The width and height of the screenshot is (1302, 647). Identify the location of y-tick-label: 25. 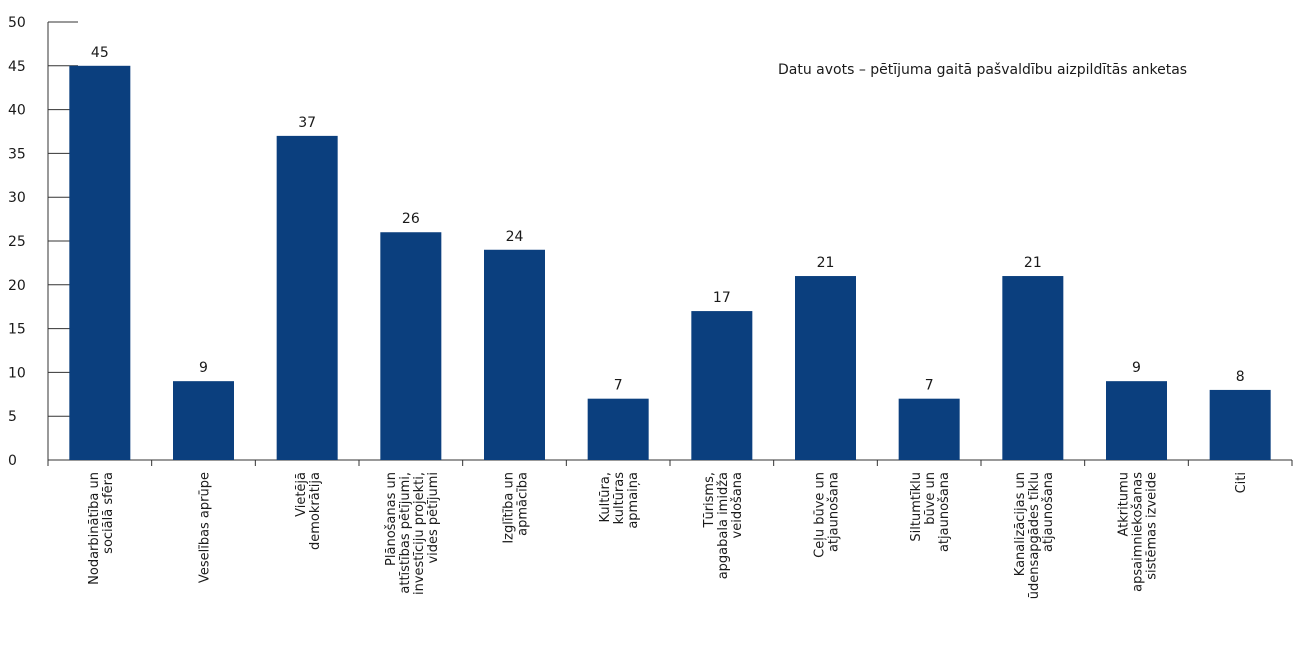
(17, 242).